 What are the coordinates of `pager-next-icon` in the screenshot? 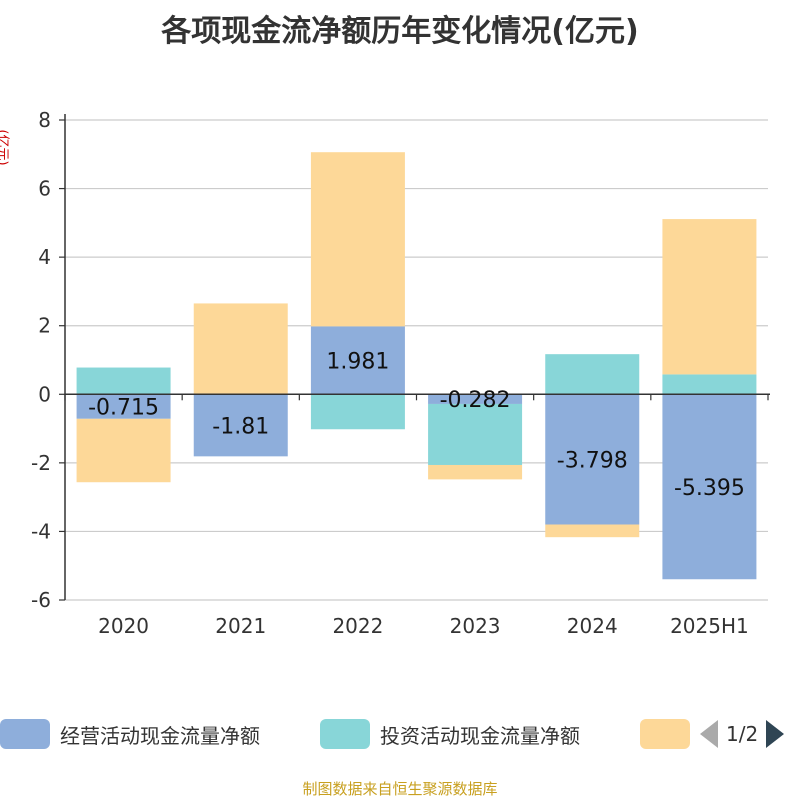 It's located at (775, 734).